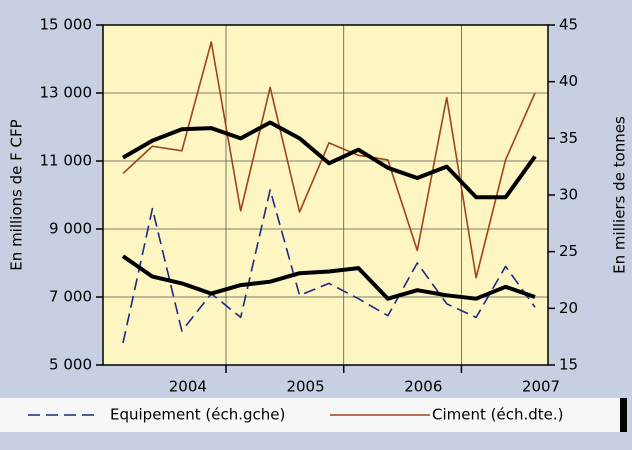 The width and height of the screenshot is (632, 450). I want to click on y-tick-label: 9 000, so click(70, 229).